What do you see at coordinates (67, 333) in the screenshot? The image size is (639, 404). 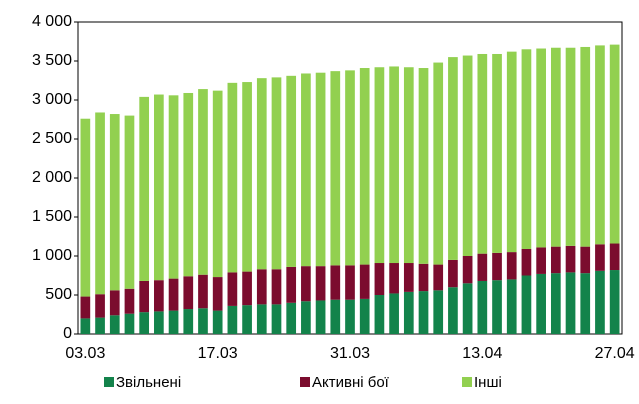 I see `y-tick-label: 0` at bounding box center [67, 333].